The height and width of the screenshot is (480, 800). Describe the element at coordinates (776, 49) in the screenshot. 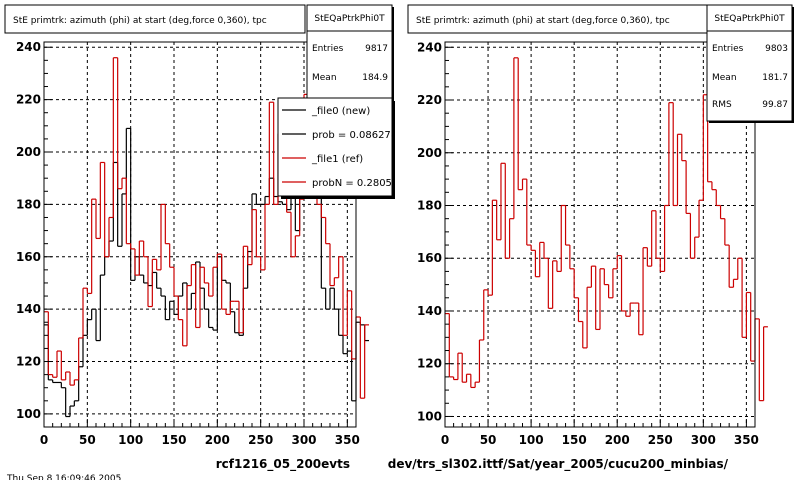

I see `stats-value: 9803` at that location.